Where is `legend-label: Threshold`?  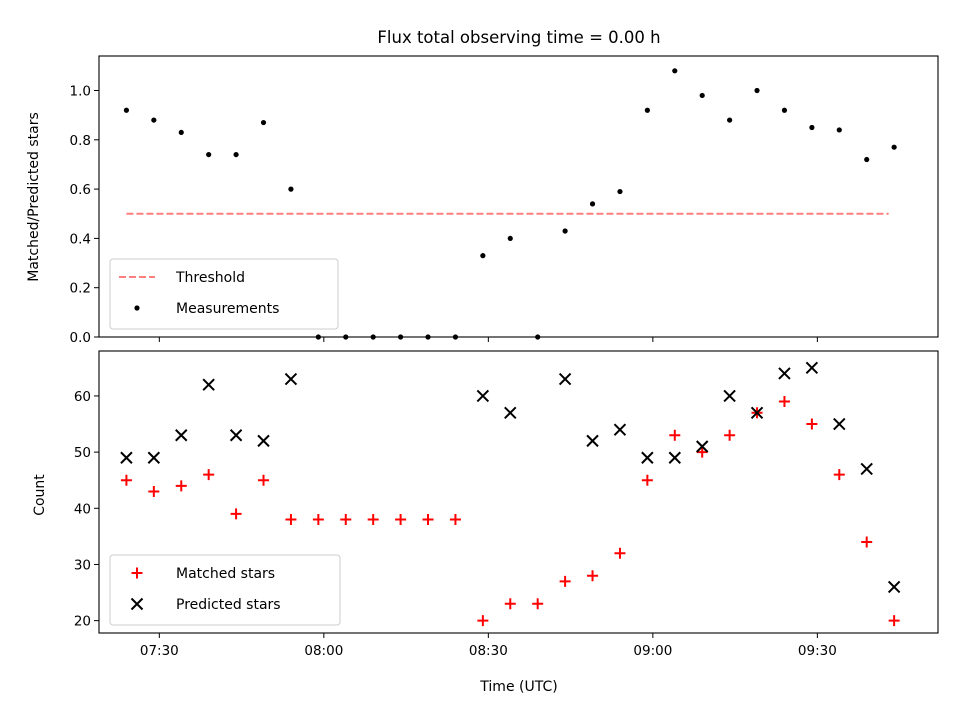 legend-label: Threshold is located at coordinates (210, 278).